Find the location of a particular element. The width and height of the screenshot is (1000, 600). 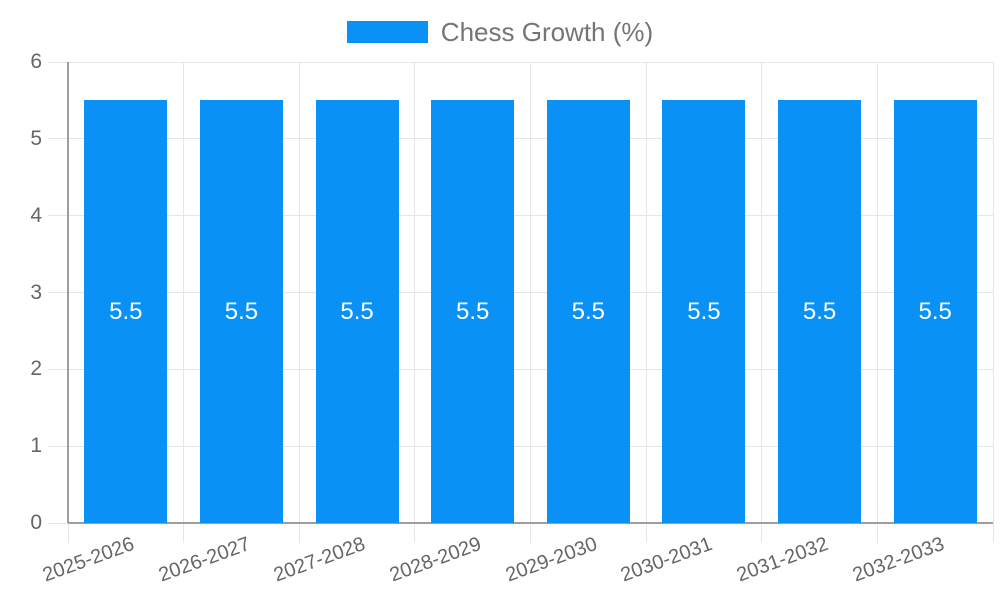

x-axis-tick-label: 2028-2029 is located at coordinates (435, 560).